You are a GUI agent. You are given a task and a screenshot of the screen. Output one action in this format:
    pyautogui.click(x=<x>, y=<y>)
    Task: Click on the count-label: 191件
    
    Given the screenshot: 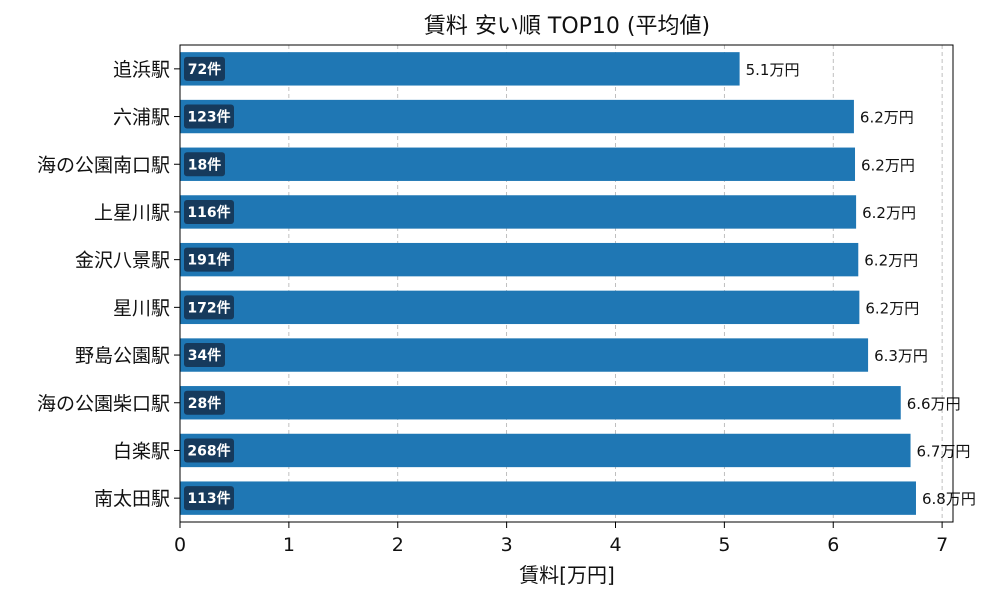 What is the action you would take?
    pyautogui.click(x=208, y=260)
    